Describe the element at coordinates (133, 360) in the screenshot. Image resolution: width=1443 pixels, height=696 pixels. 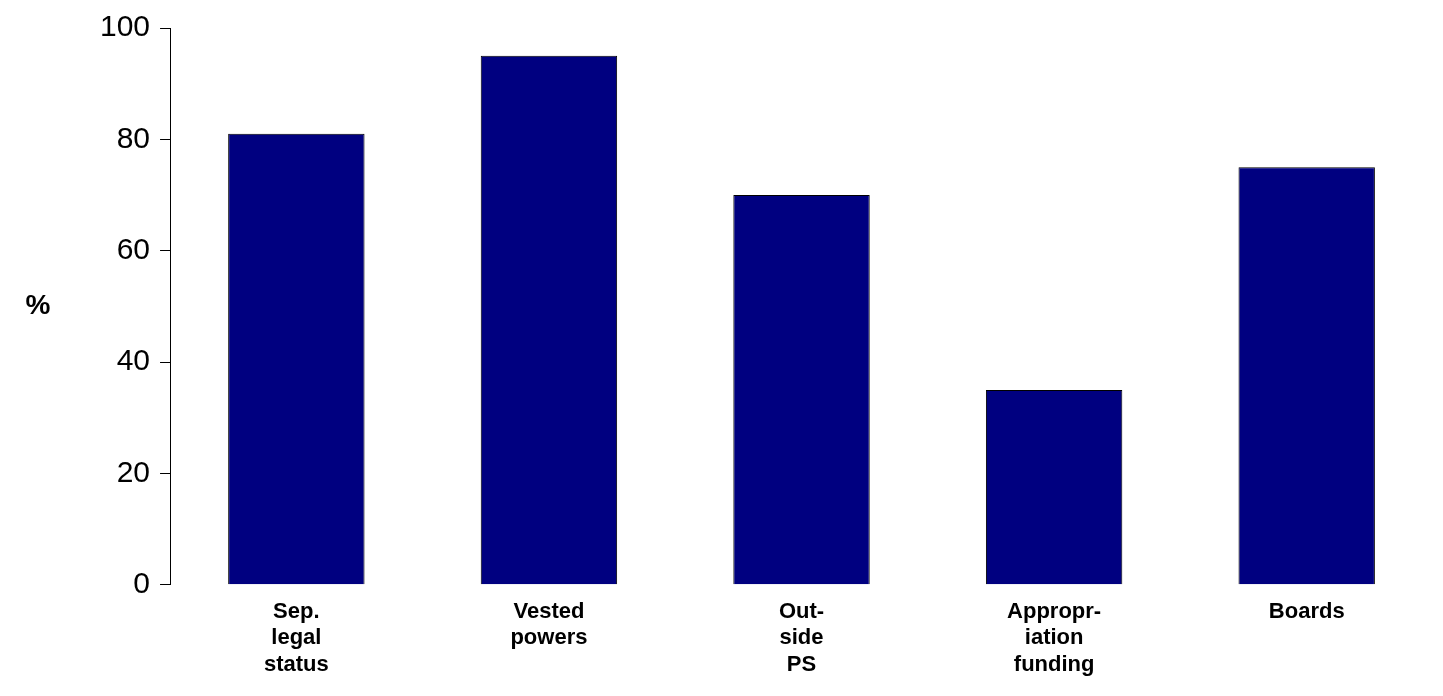
I see `y-tick-label: 40` at that location.